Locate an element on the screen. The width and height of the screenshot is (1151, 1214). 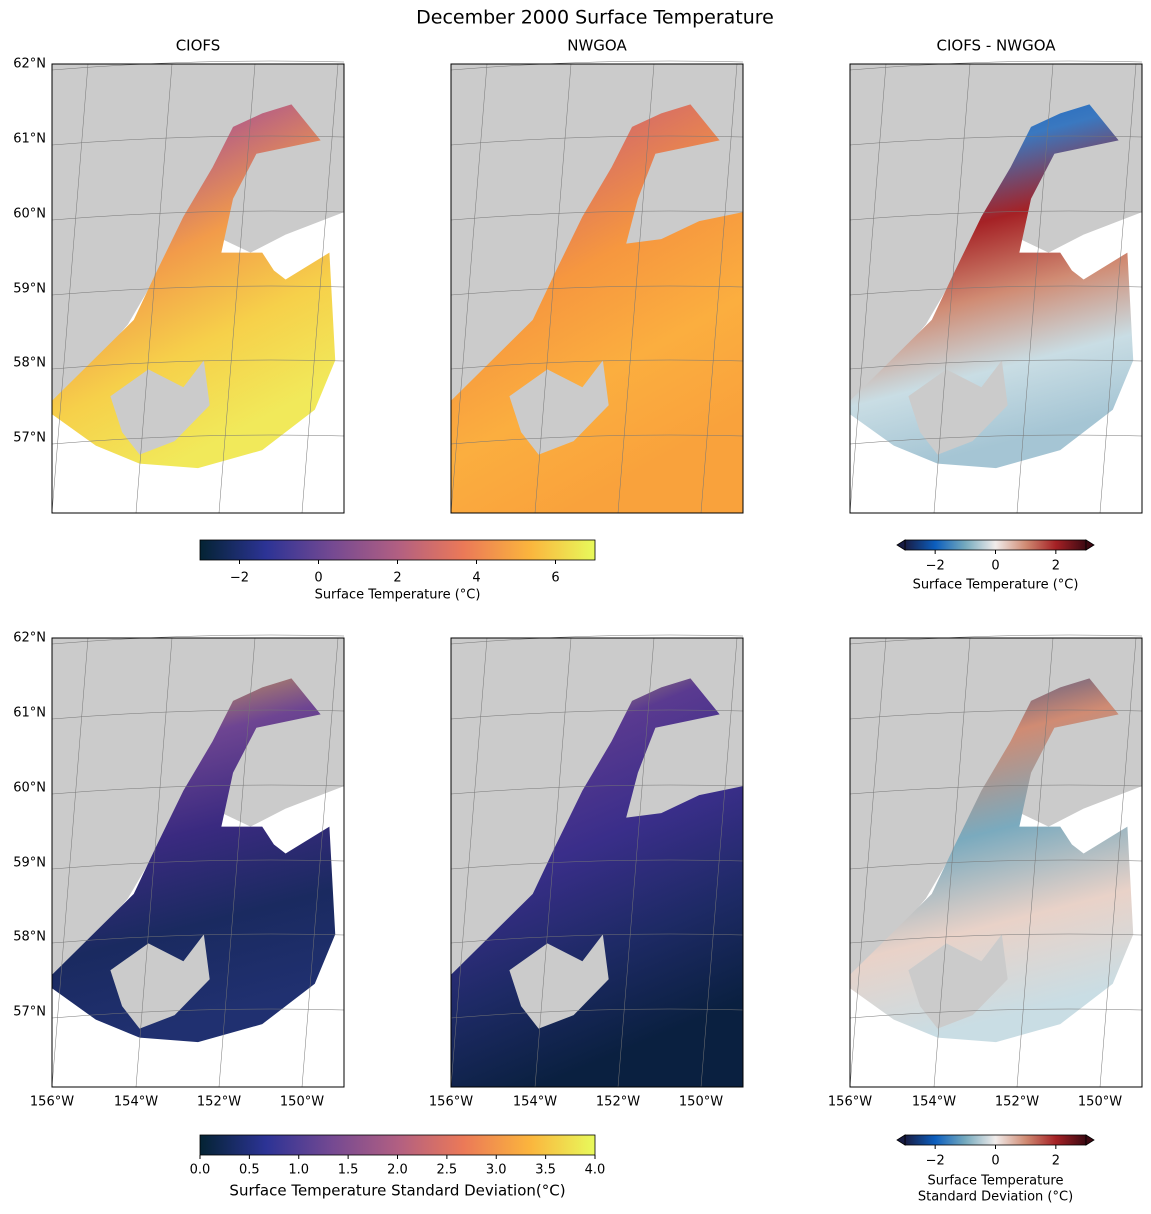
panel-title: CIOFS - NWGOA is located at coordinates (996, 46).